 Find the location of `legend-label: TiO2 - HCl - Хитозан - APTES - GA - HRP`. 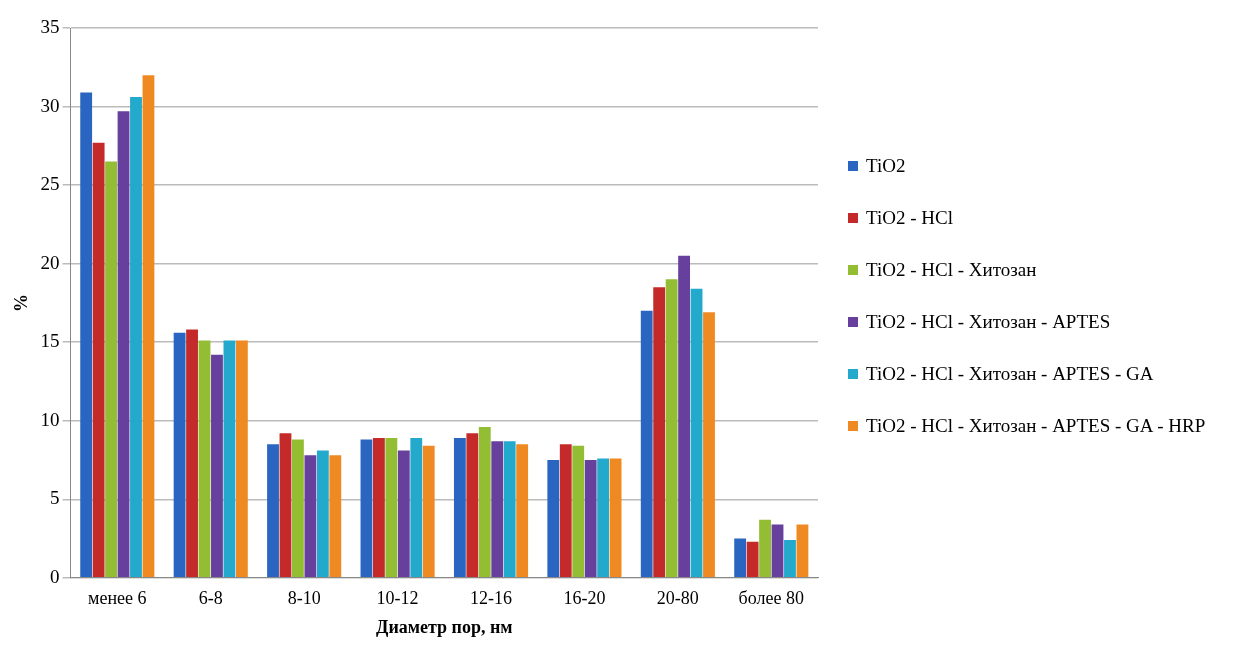

legend-label: TiO2 - HCl - Хитозан - APTES - GA - HRP is located at coordinates (1036, 425).